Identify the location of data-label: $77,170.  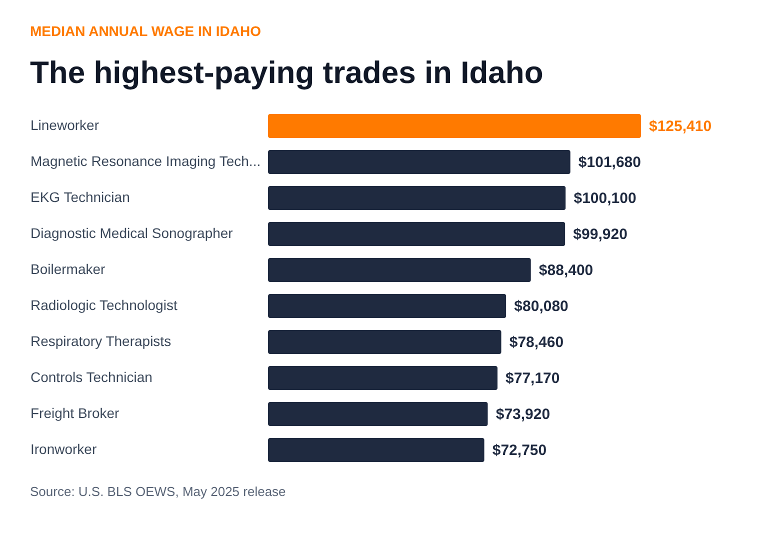
(533, 378).